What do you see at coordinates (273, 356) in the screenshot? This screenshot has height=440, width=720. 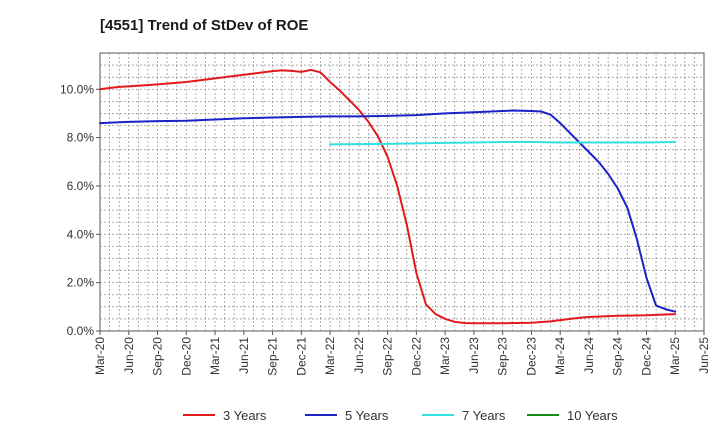 I see `x-tick-label: Sep-21` at bounding box center [273, 356].